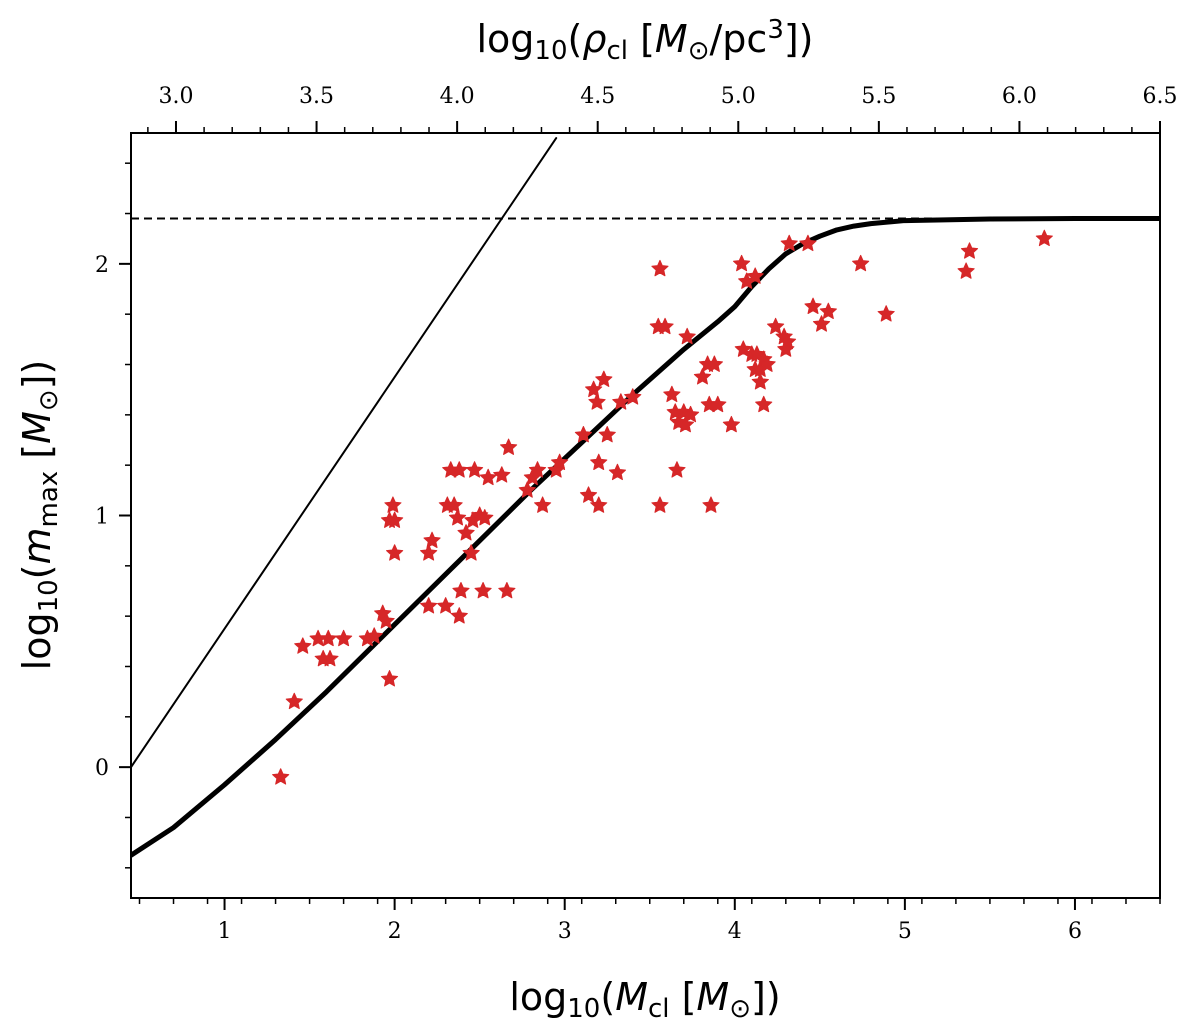 The height and width of the screenshot is (1031, 1200). What do you see at coordinates (597, 96) in the screenshot?
I see `top-tick-label: 4.5` at bounding box center [597, 96].